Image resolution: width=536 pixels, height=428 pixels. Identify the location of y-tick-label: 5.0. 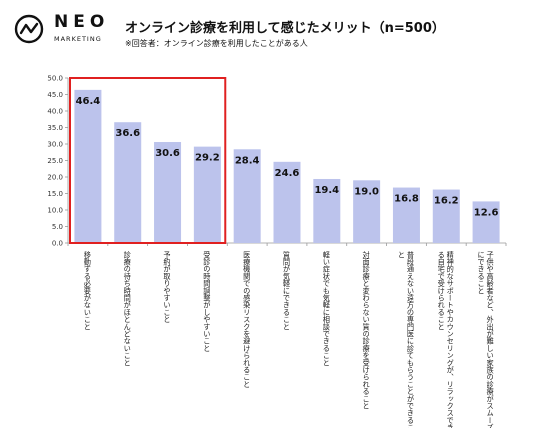
(57, 227).